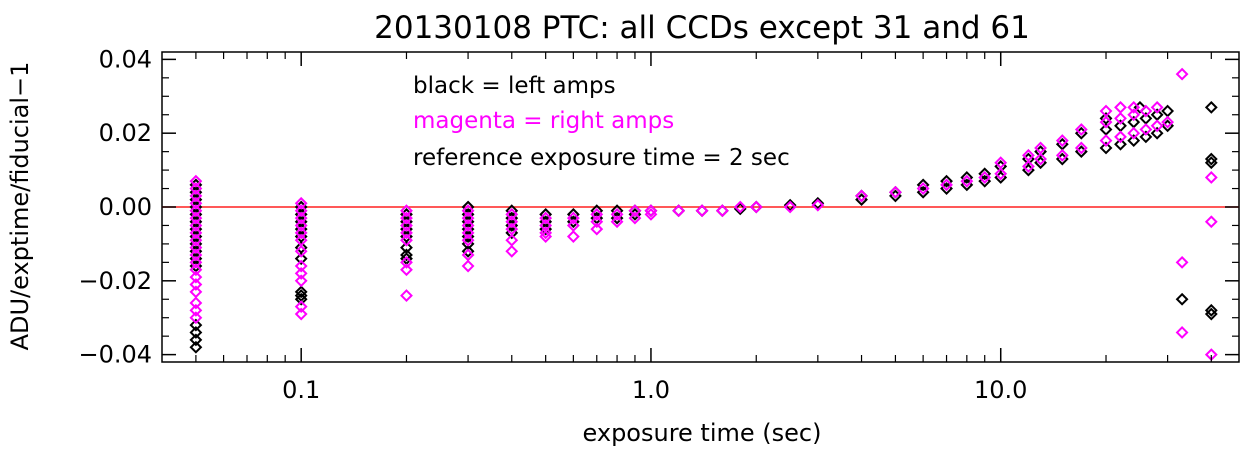 Image resolution: width=1245 pixels, height=452 pixels. What do you see at coordinates (115, 281) in the screenshot?
I see `y-tick-label: −0.02` at bounding box center [115, 281].